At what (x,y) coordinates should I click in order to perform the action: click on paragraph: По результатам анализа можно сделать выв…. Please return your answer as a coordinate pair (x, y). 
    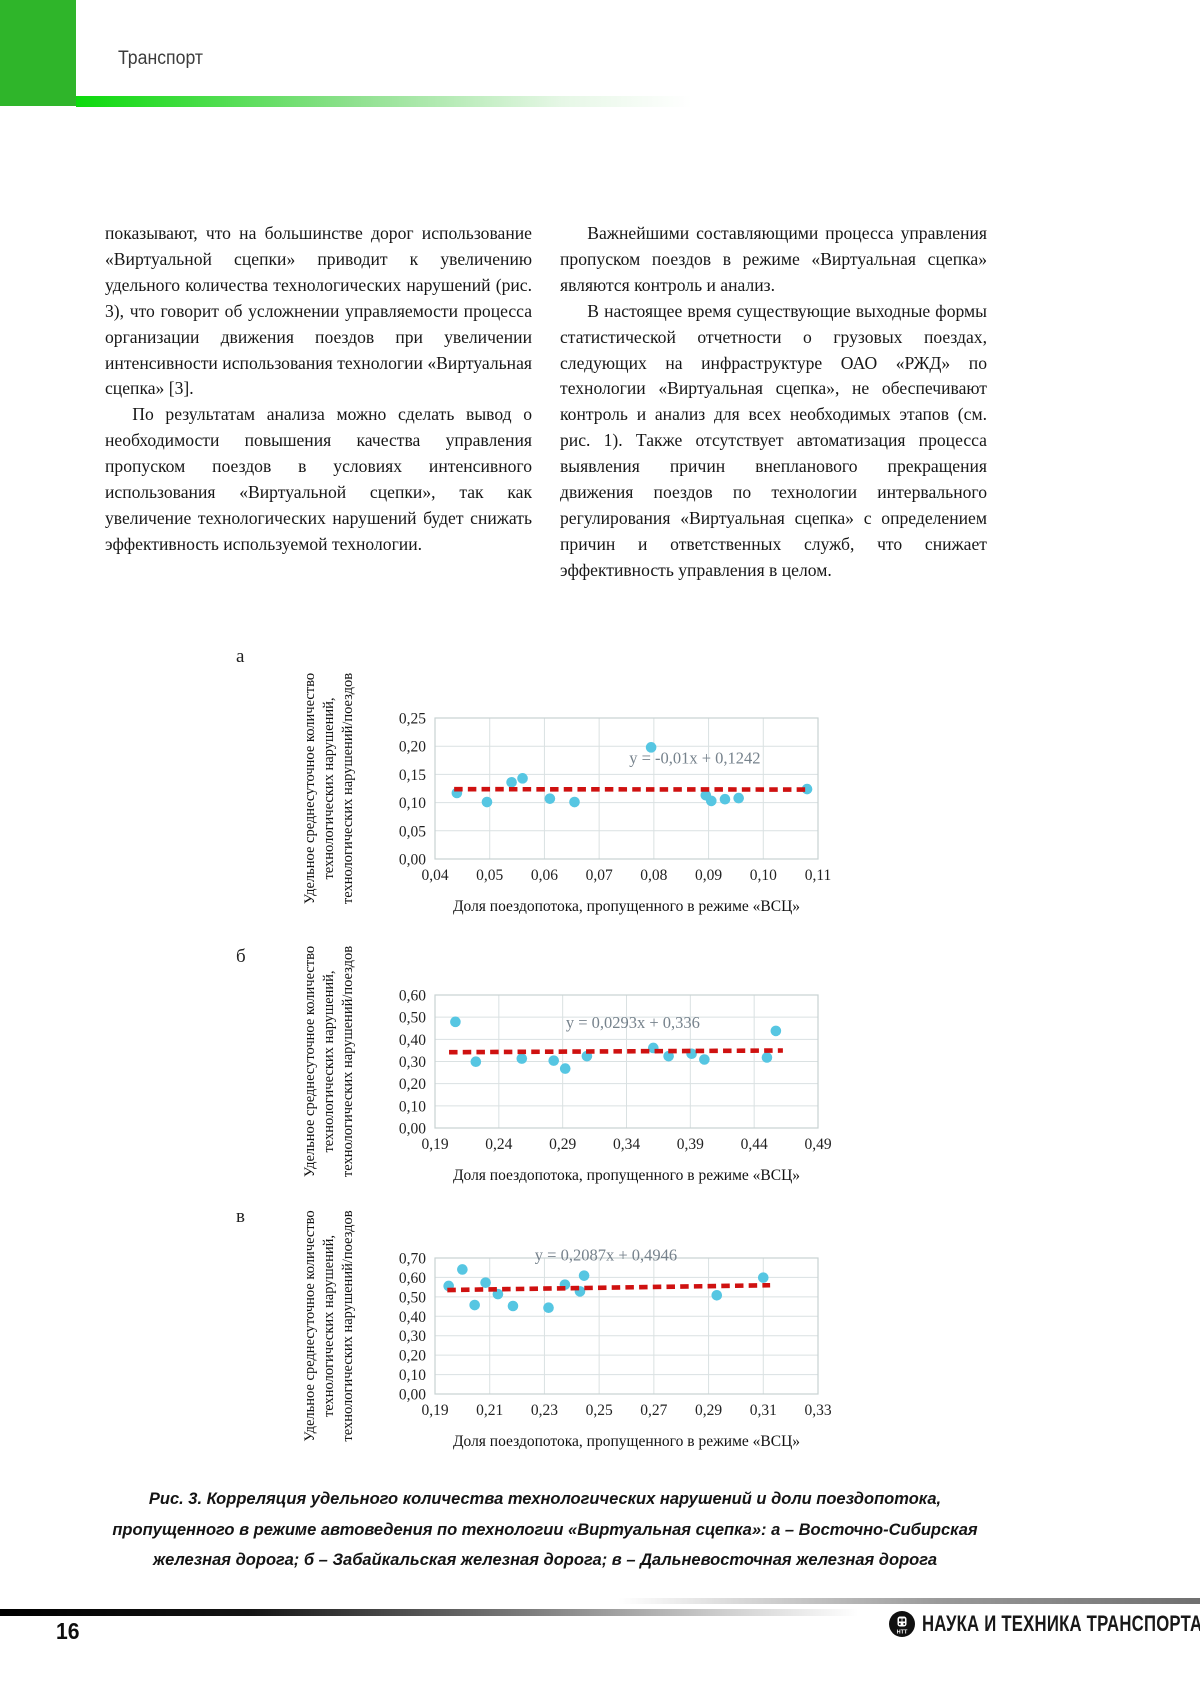
    Looking at the image, I should click on (318, 479).